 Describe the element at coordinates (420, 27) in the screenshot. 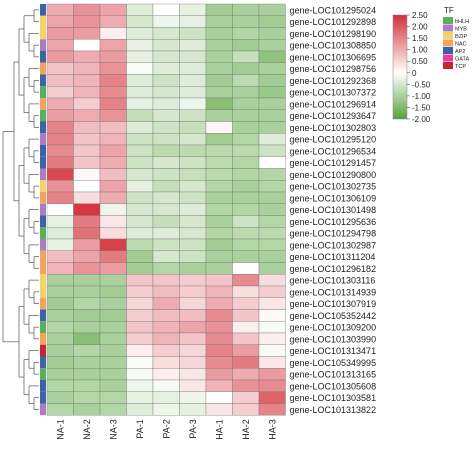

I see `color-scale-tick-label: 2.00` at that location.